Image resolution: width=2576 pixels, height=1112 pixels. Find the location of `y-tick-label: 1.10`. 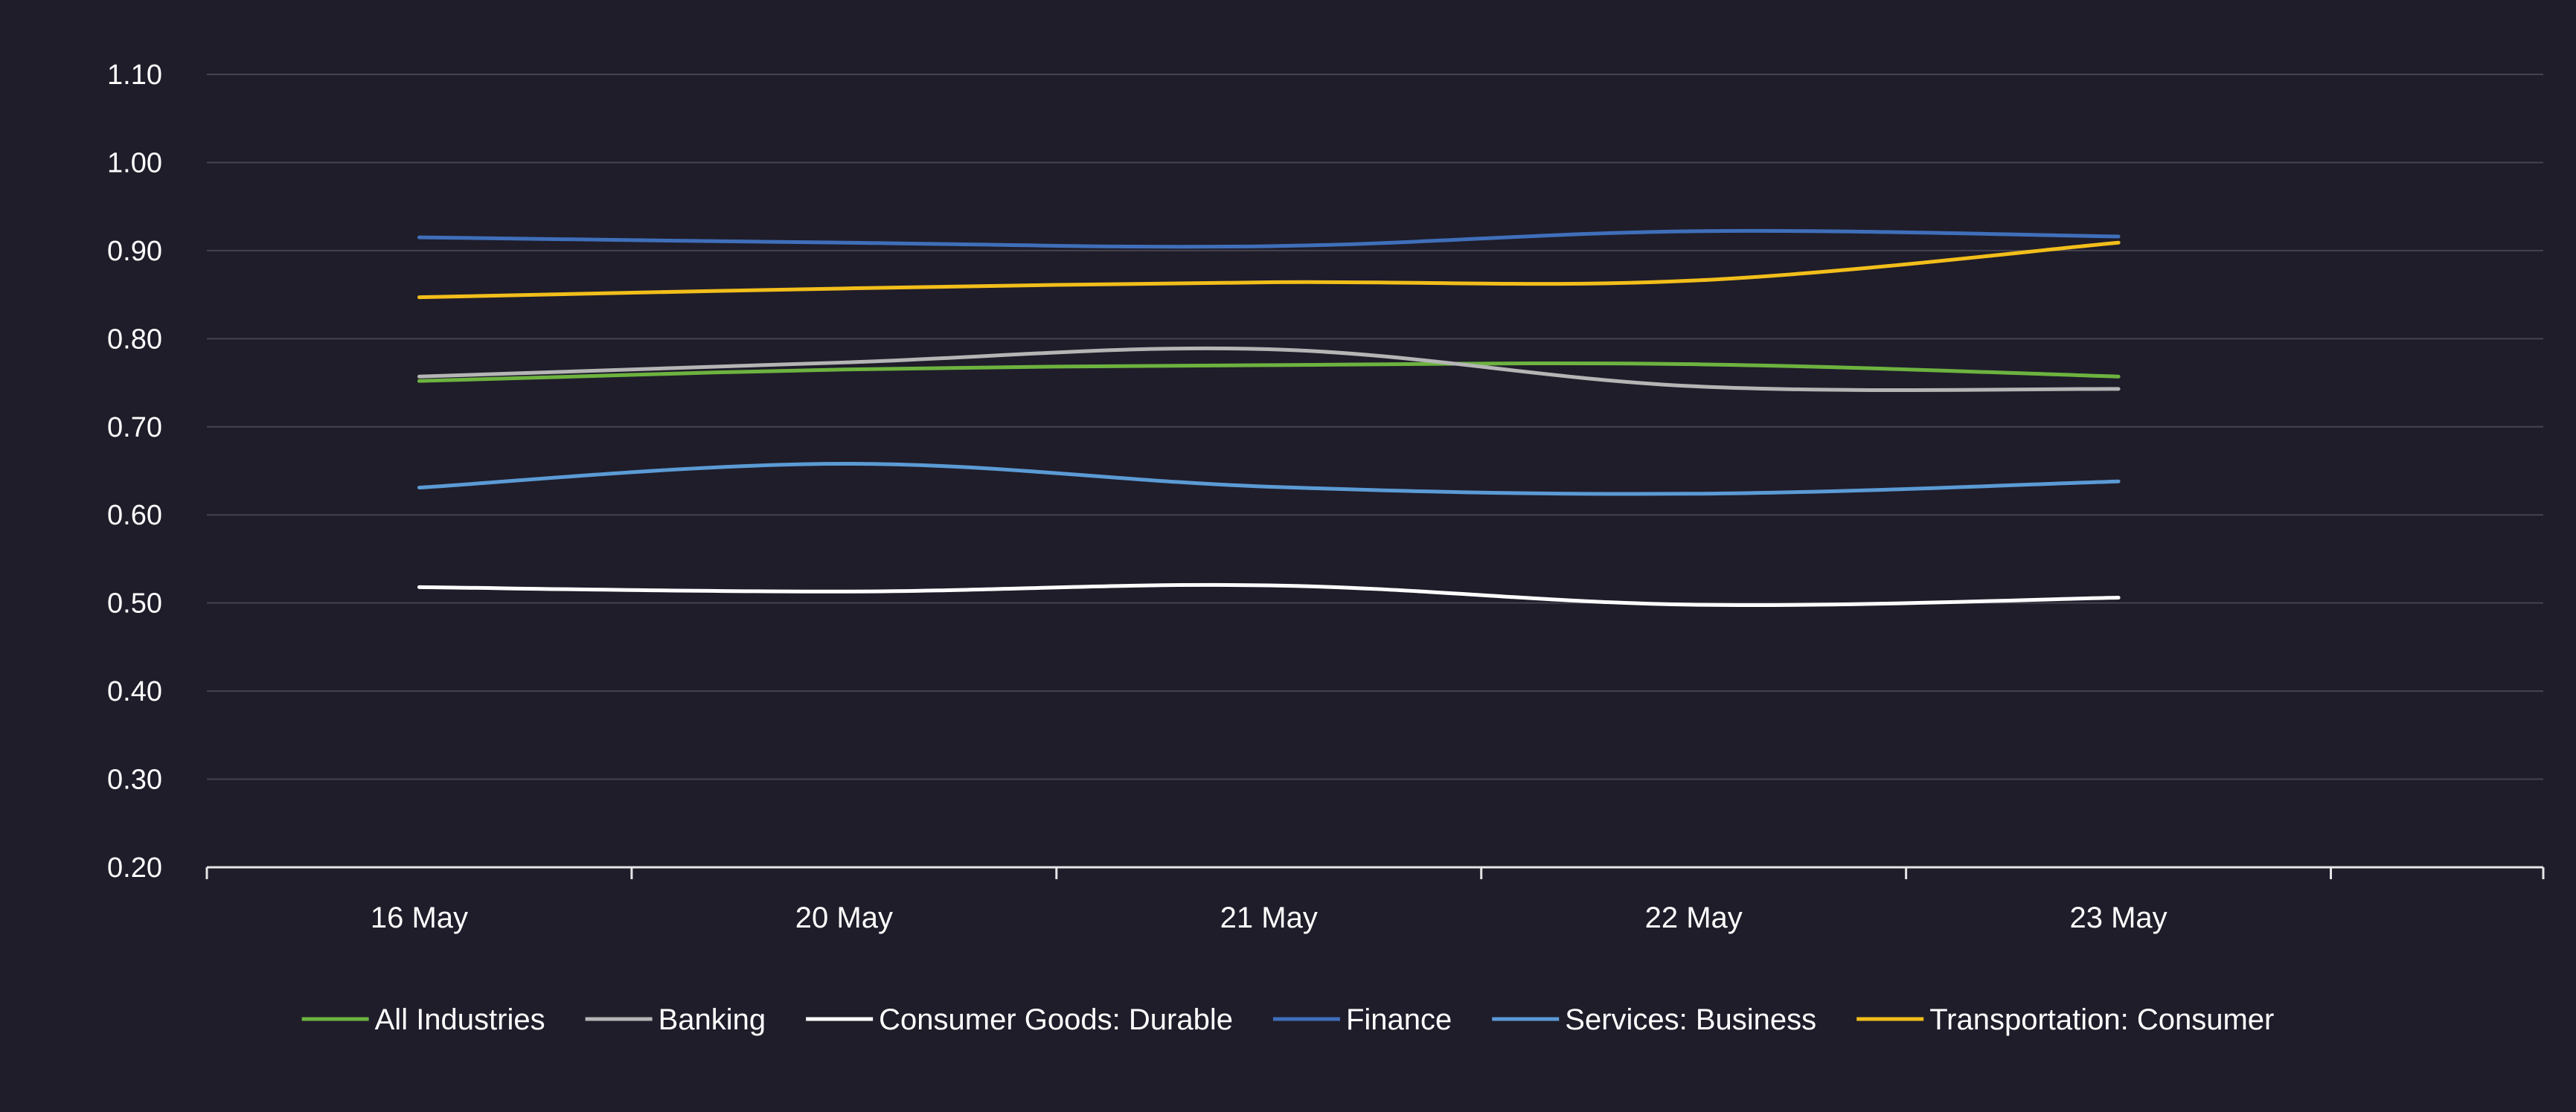

y-tick-label: 1.10 is located at coordinates (134, 75).